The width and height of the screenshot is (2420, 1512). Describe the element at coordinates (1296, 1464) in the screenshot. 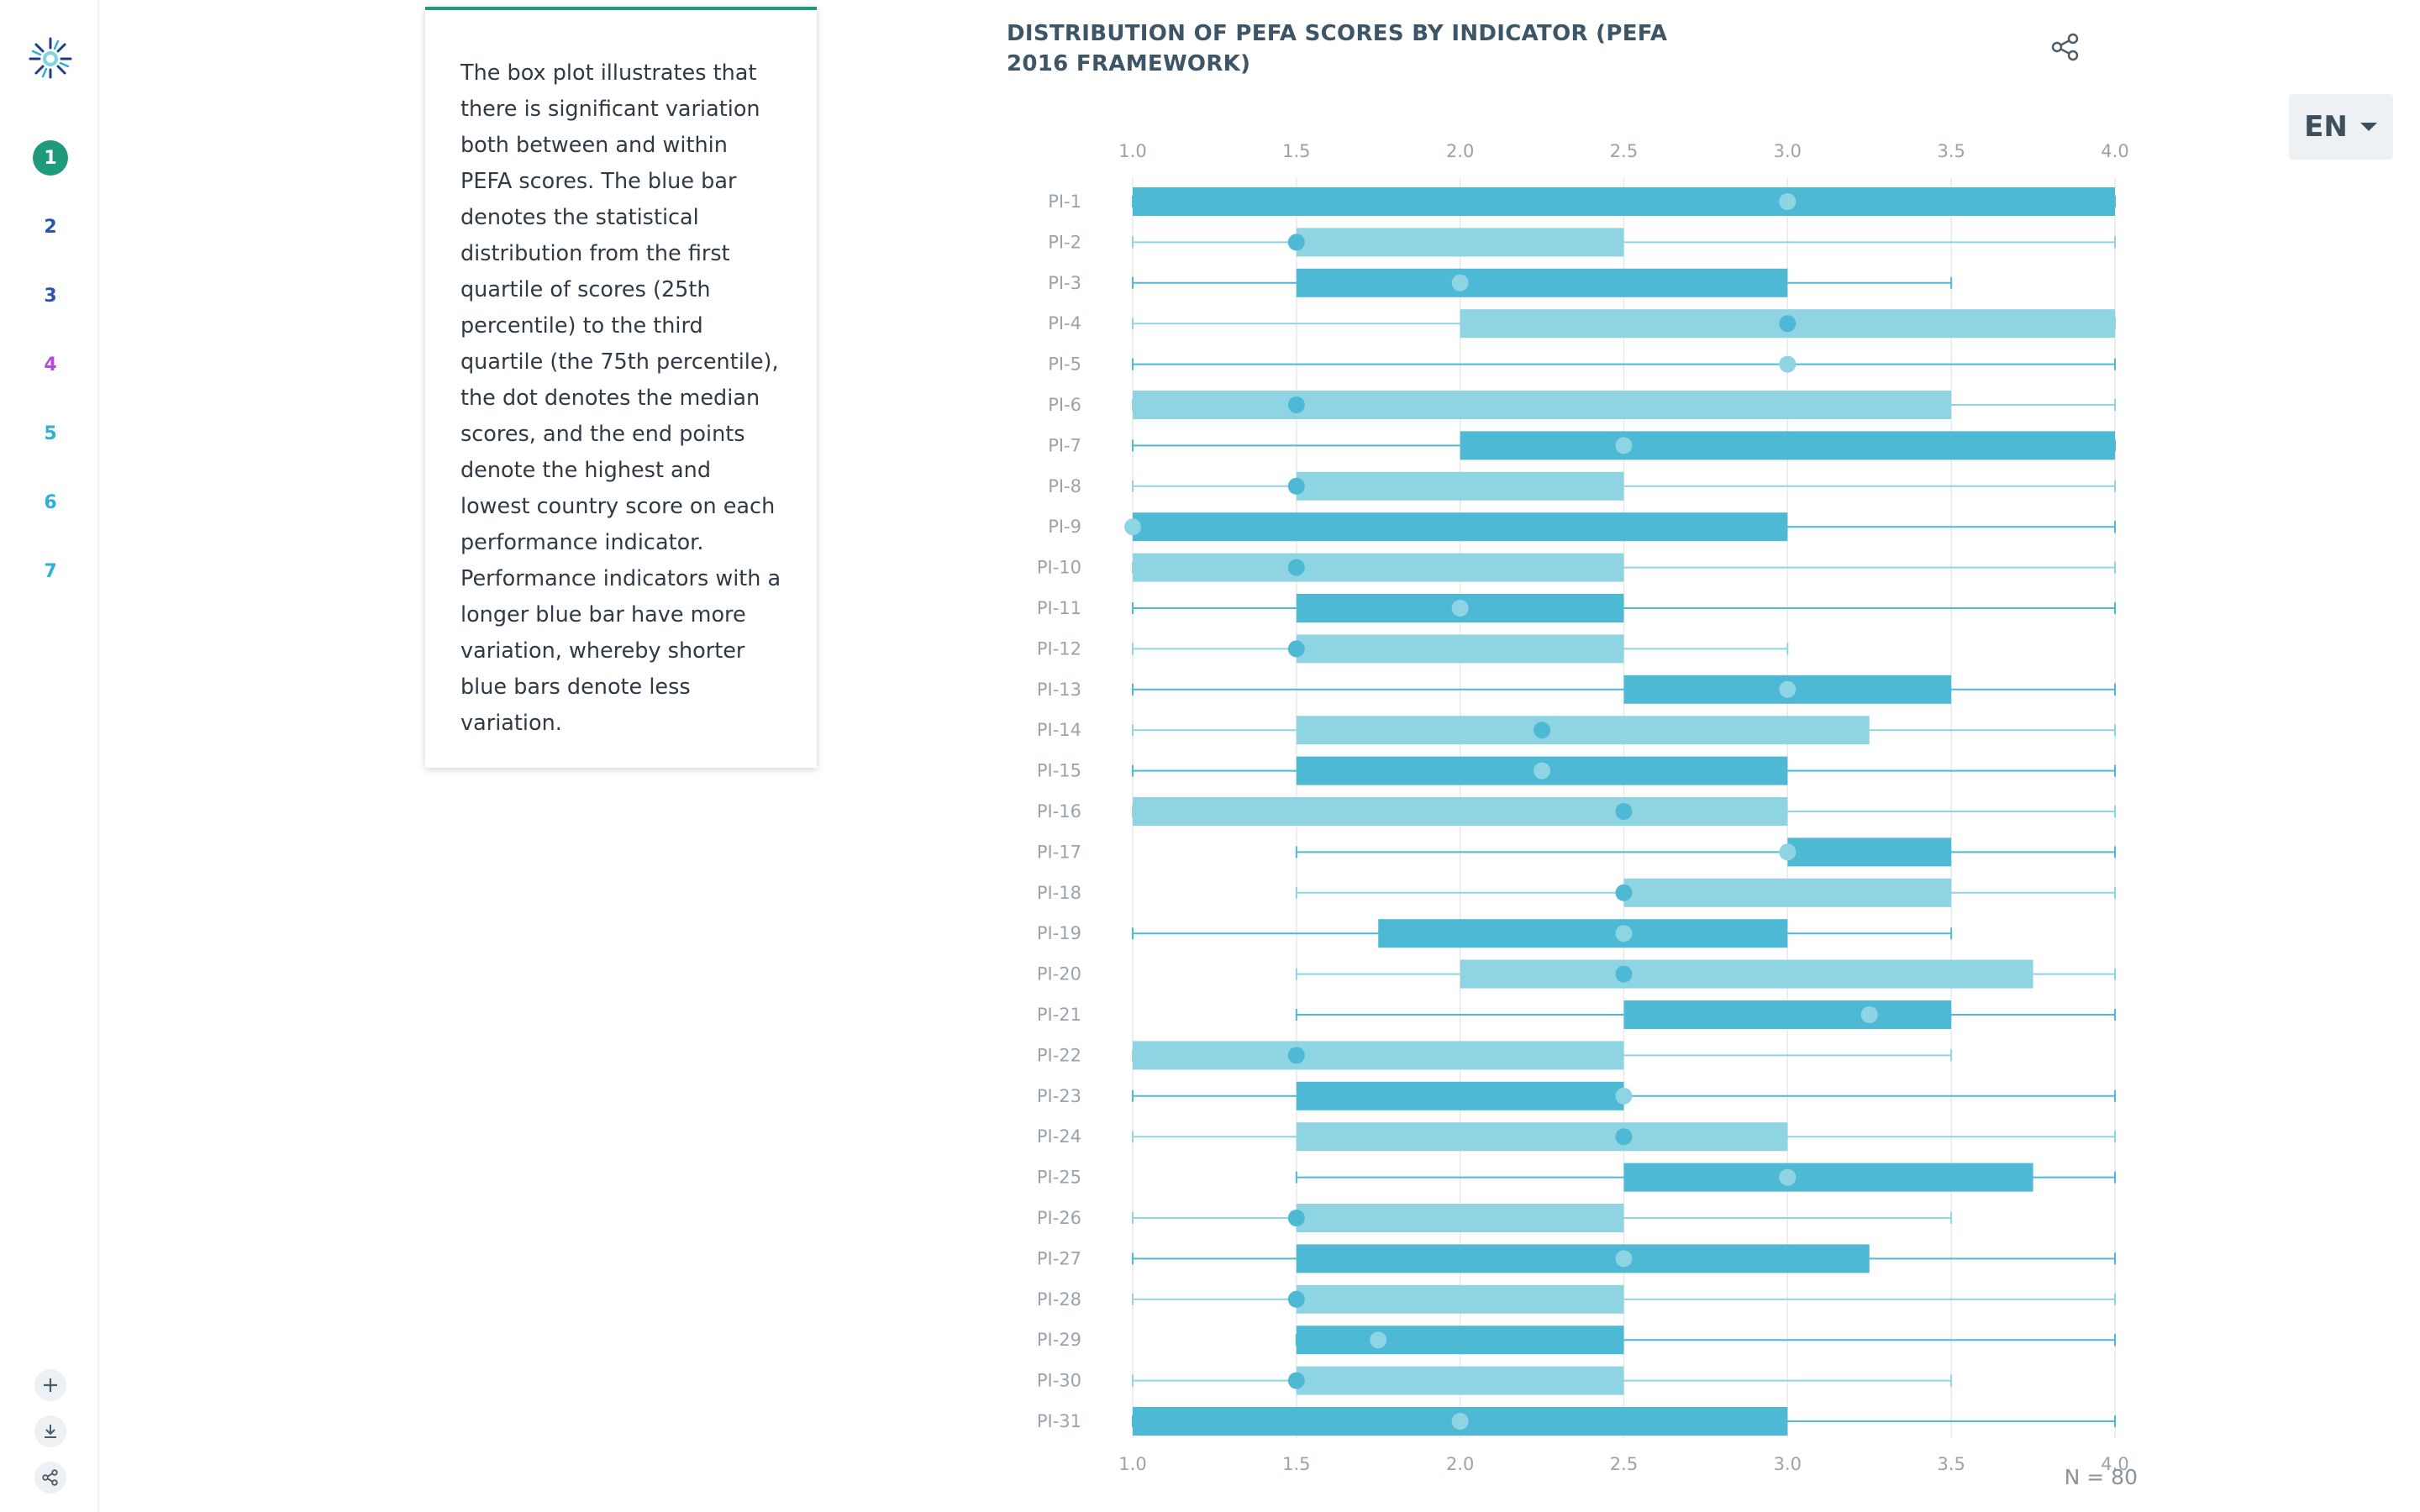

I see `x-tick-label-bottom: 1.5` at that location.